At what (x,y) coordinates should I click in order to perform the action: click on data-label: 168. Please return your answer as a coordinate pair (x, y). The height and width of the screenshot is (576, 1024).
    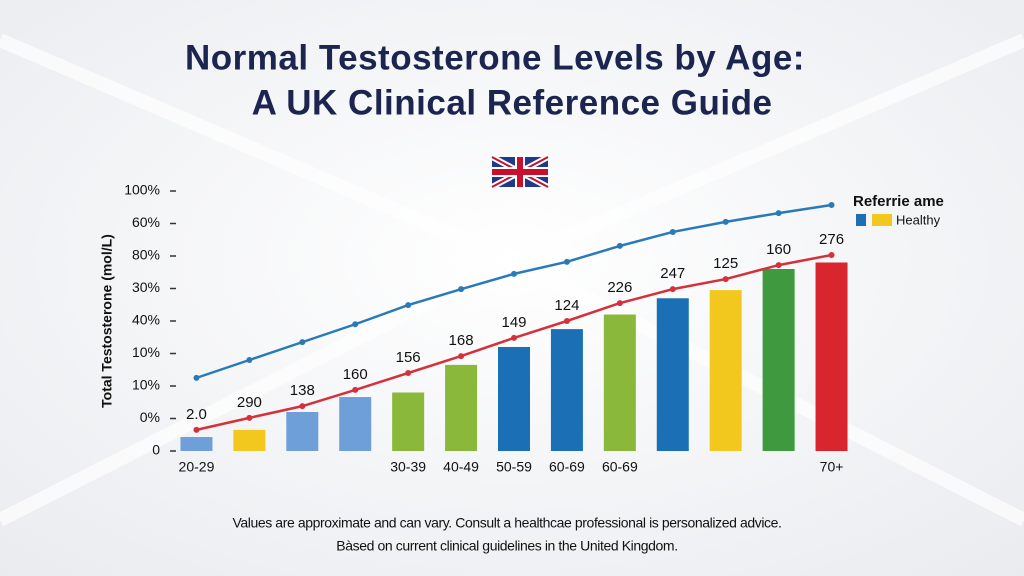
    Looking at the image, I should click on (461, 340).